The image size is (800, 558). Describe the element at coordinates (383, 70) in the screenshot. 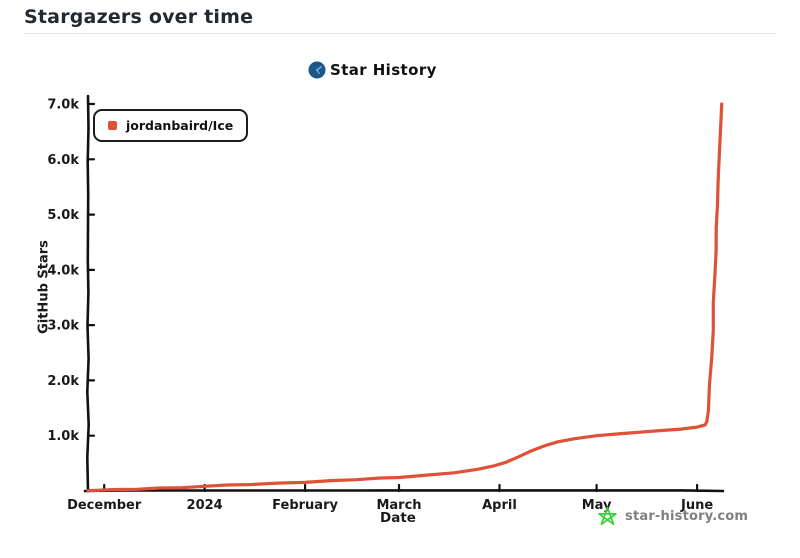

I see `chart-title: Star History` at that location.